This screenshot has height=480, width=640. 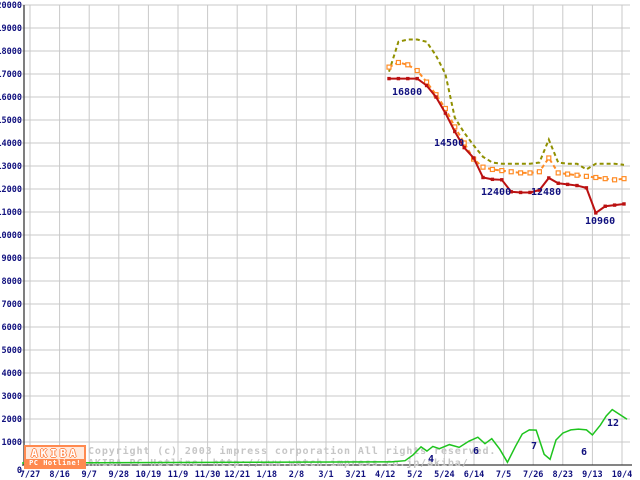 I want to click on y-tick-label: 3000, so click(x=12, y=397).